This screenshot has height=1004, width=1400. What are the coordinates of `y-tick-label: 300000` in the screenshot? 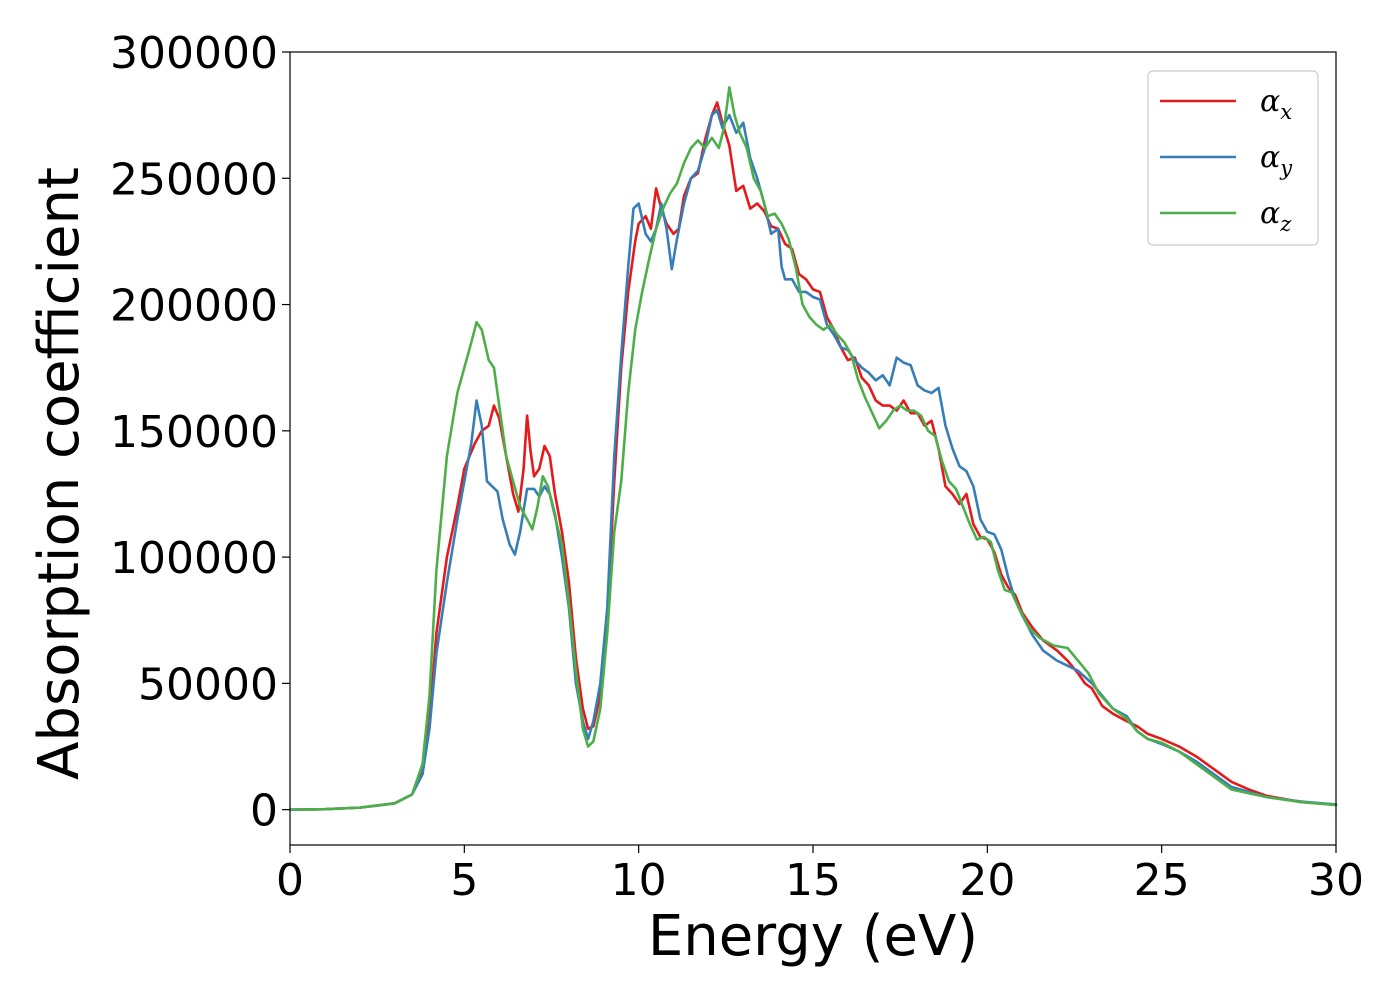 It's located at (194, 53).